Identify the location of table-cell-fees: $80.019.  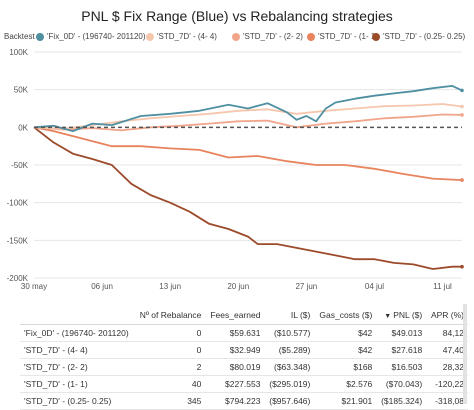
(235, 367).